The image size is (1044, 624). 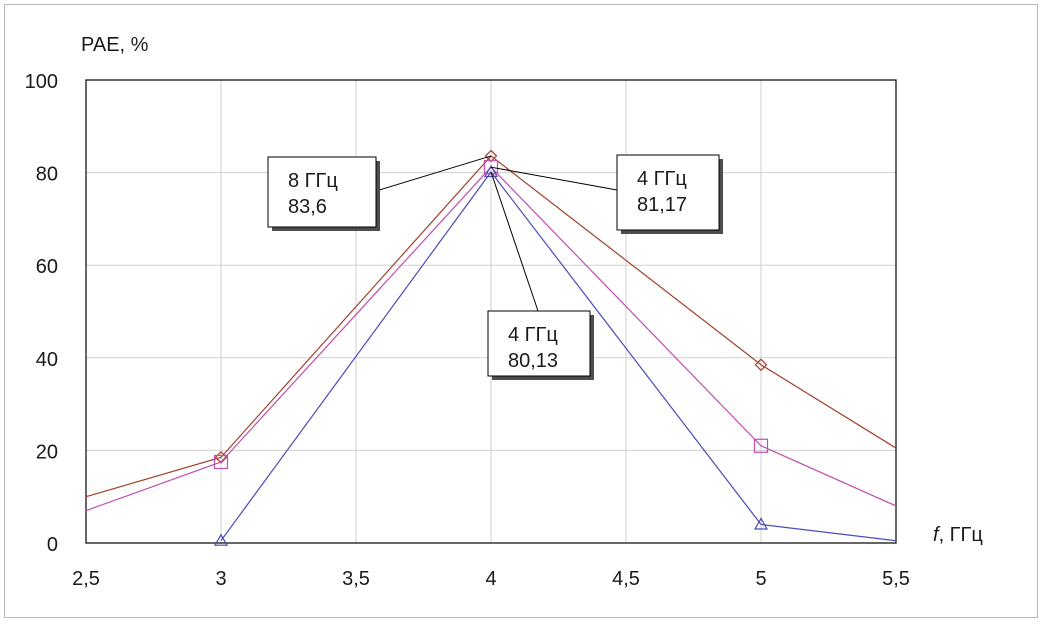 I want to click on annotation-1: 8 ГГц 83,6, so click(x=379, y=193).